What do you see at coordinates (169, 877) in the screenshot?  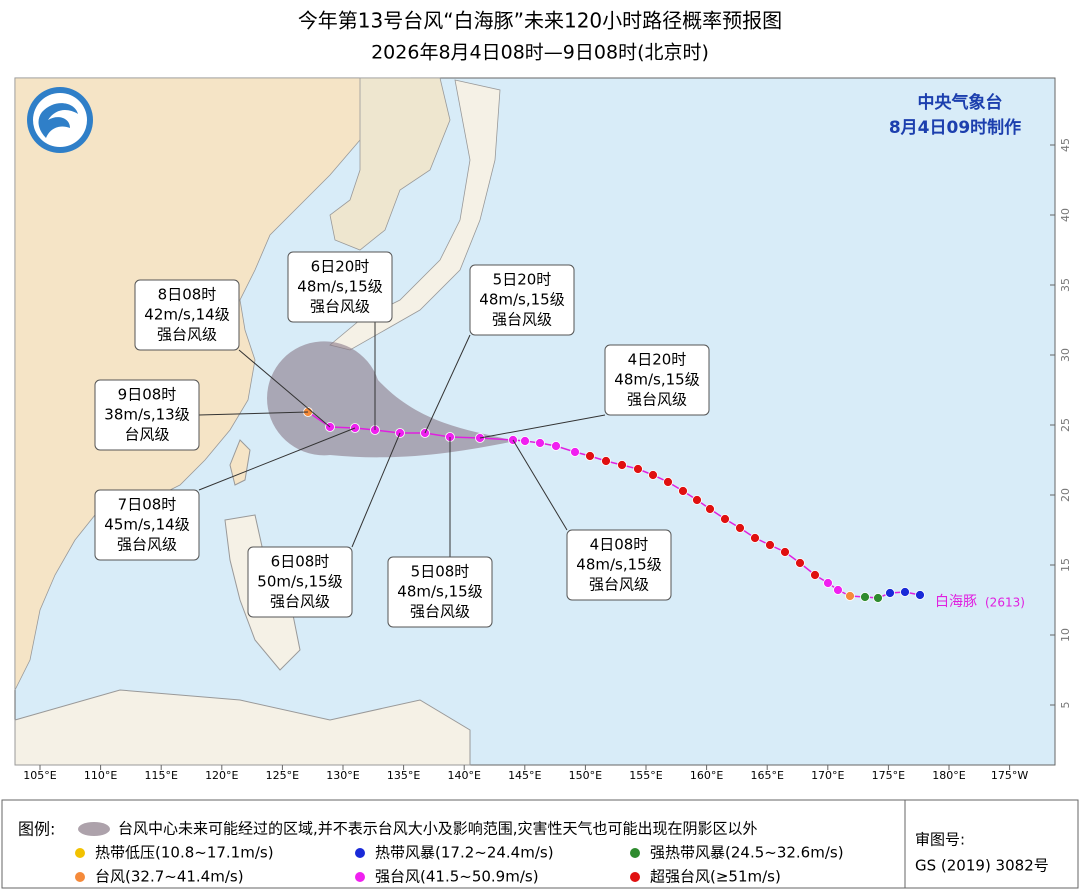 I see `legend-label: 台风(32.7~41.4m/s)` at bounding box center [169, 877].